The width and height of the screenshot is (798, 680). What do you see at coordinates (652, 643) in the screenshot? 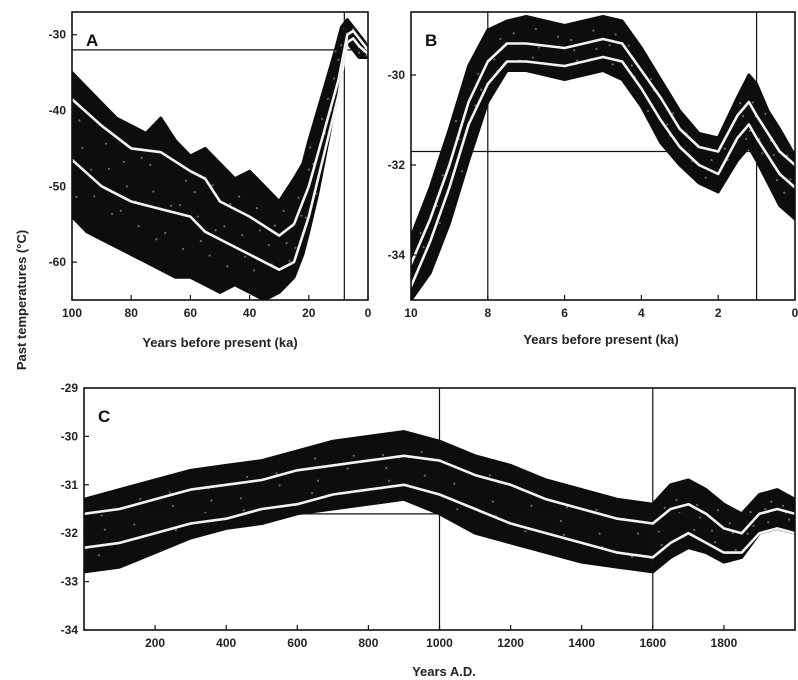
I see `panel-c-x-tick-label: 1600` at bounding box center [652, 643].